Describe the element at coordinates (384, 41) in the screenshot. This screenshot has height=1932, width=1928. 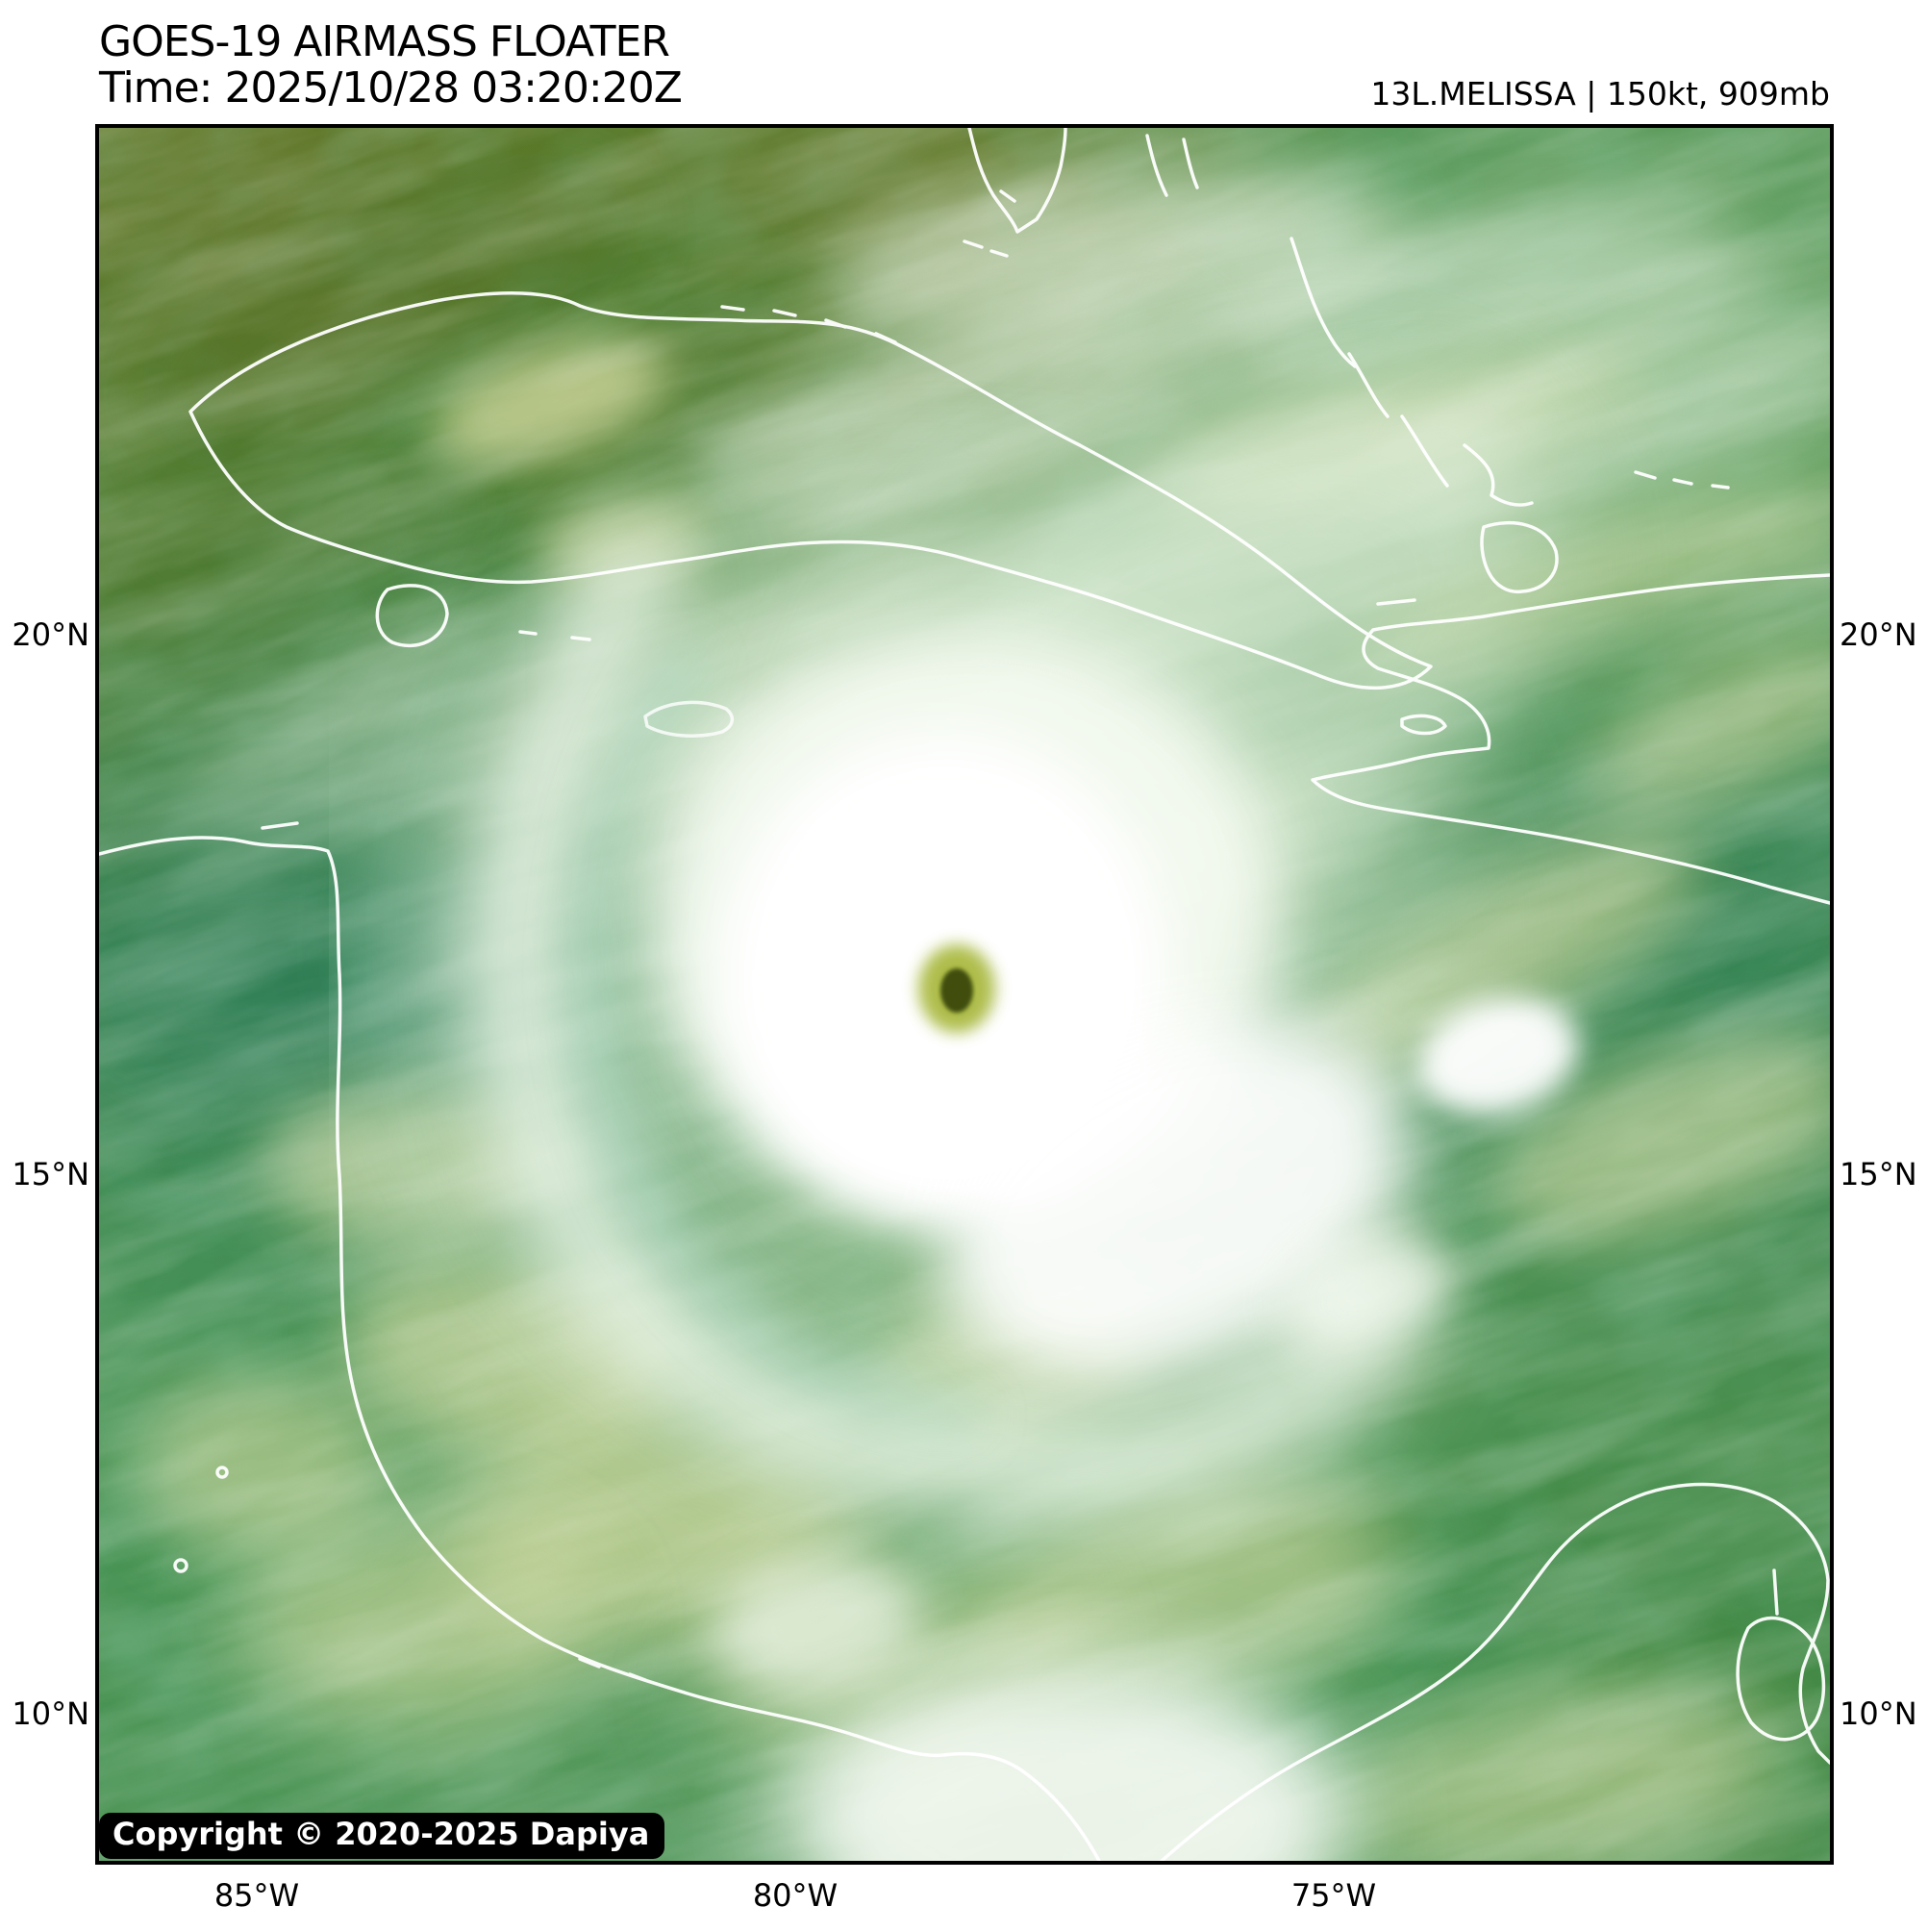
I see `product-title: GOES-19 AIRMASS FLOATER` at that location.